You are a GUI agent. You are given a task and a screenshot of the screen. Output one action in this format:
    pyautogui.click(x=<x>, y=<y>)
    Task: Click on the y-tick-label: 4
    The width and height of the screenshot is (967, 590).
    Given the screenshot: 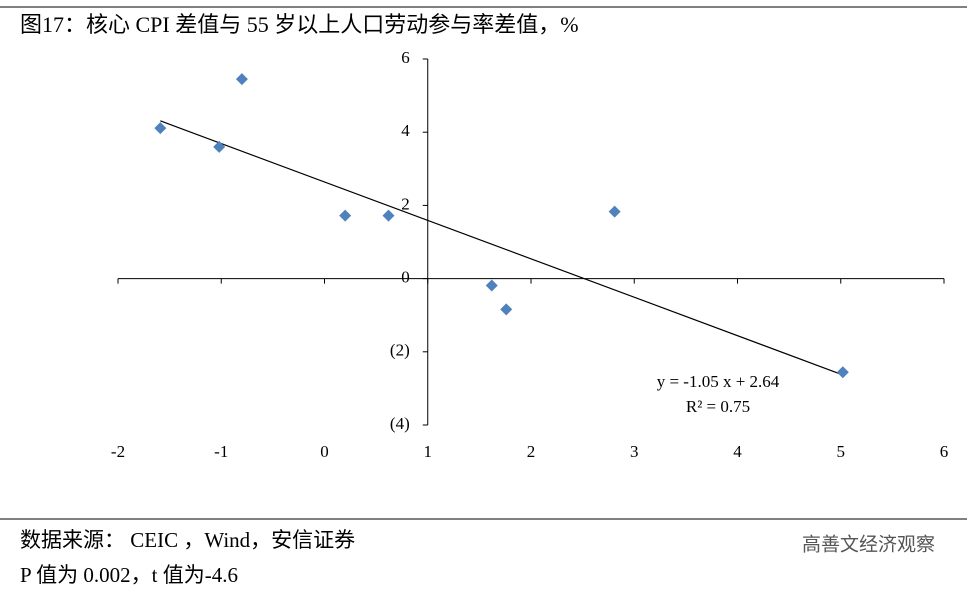 What is the action you would take?
    pyautogui.click(x=405, y=130)
    